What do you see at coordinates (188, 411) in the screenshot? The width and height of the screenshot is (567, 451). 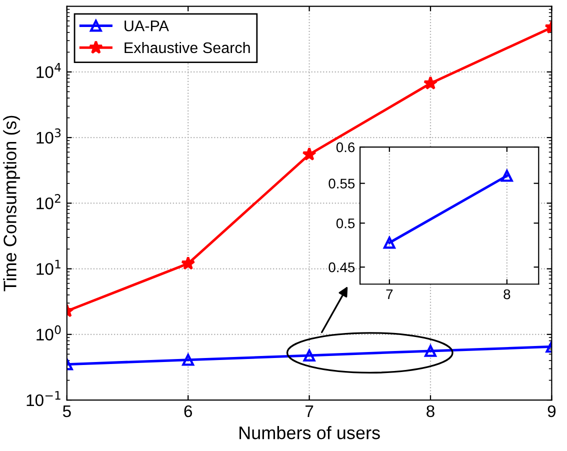 I see `x-tick-label: 6` at bounding box center [188, 411].